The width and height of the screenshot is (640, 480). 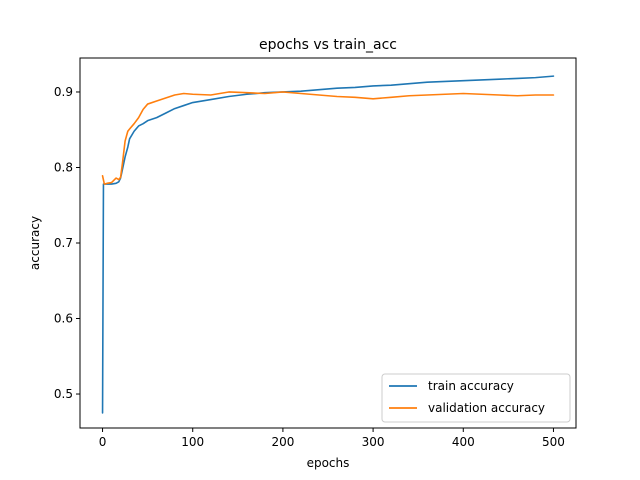 I want to click on x-tick-label: 500, so click(x=553, y=442).